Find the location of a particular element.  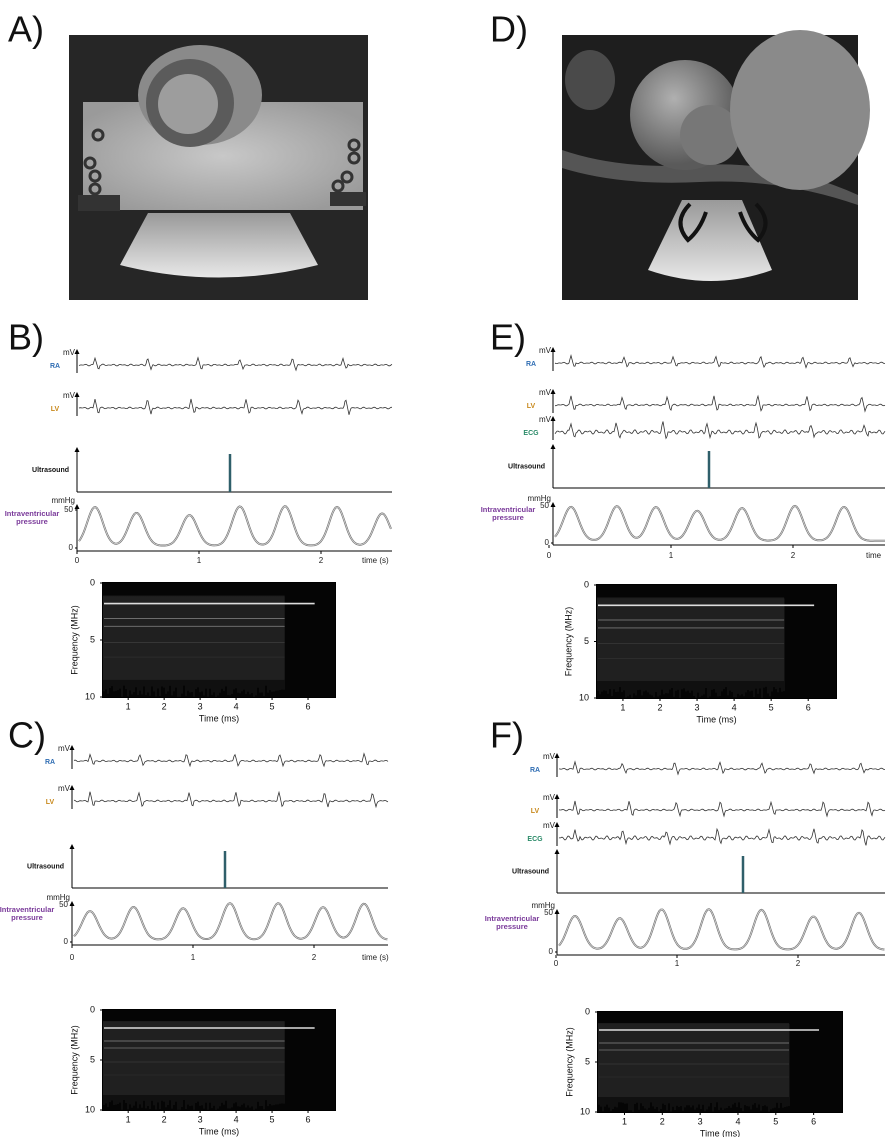

ms-tick-label: 2 is located at coordinates (662, 1121).